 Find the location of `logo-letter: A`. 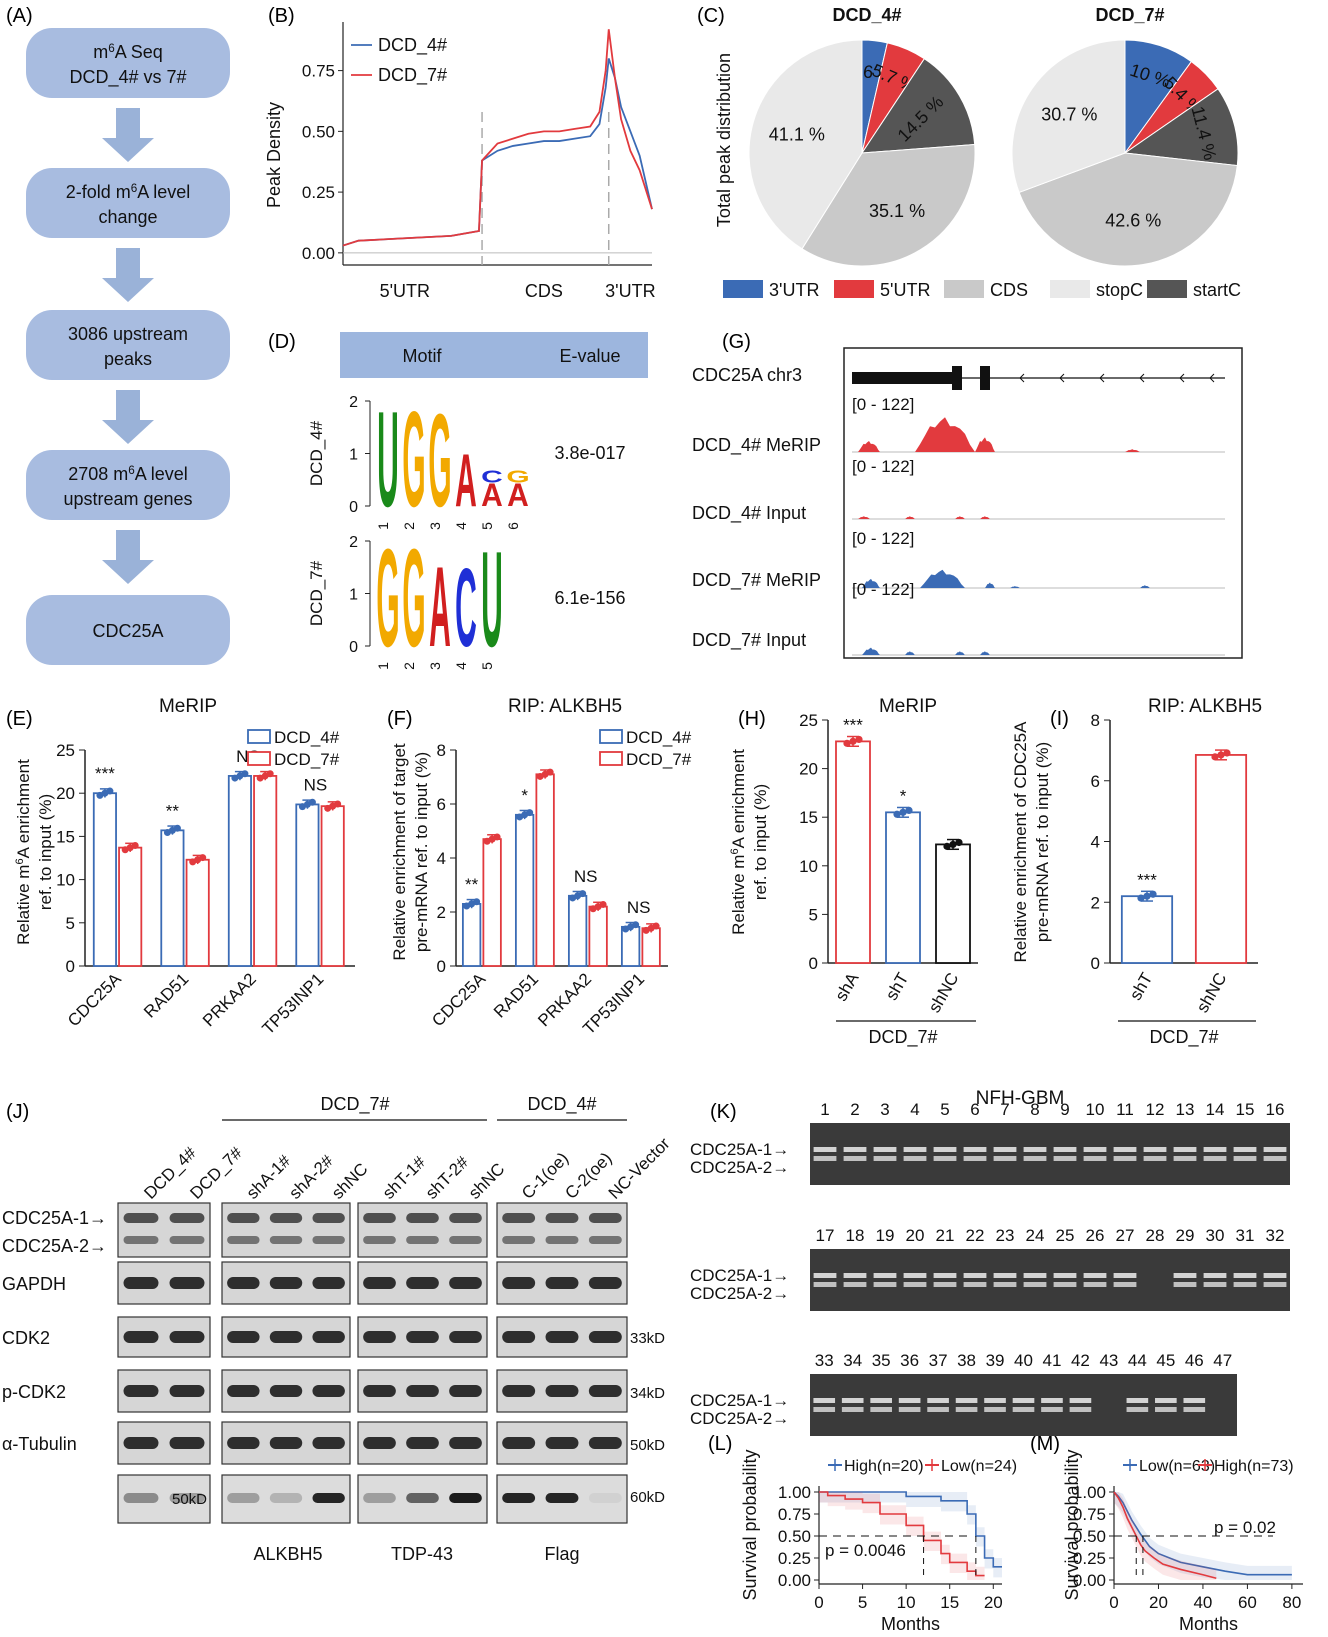

logo-letter: A is located at coordinates (466, 481).